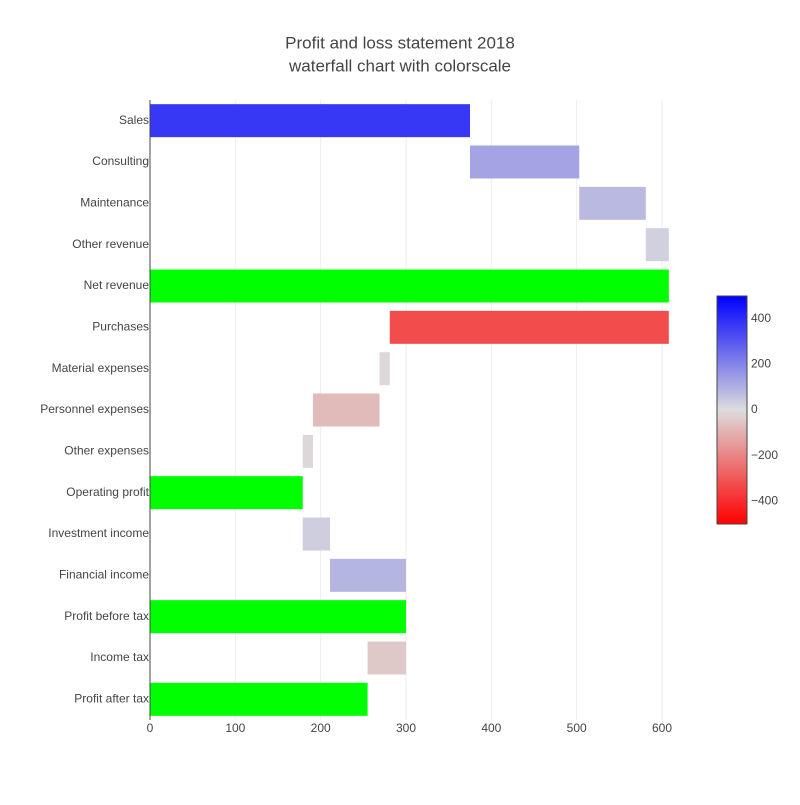  What do you see at coordinates (491, 728) in the screenshot?
I see `x-tick-label: 400` at bounding box center [491, 728].